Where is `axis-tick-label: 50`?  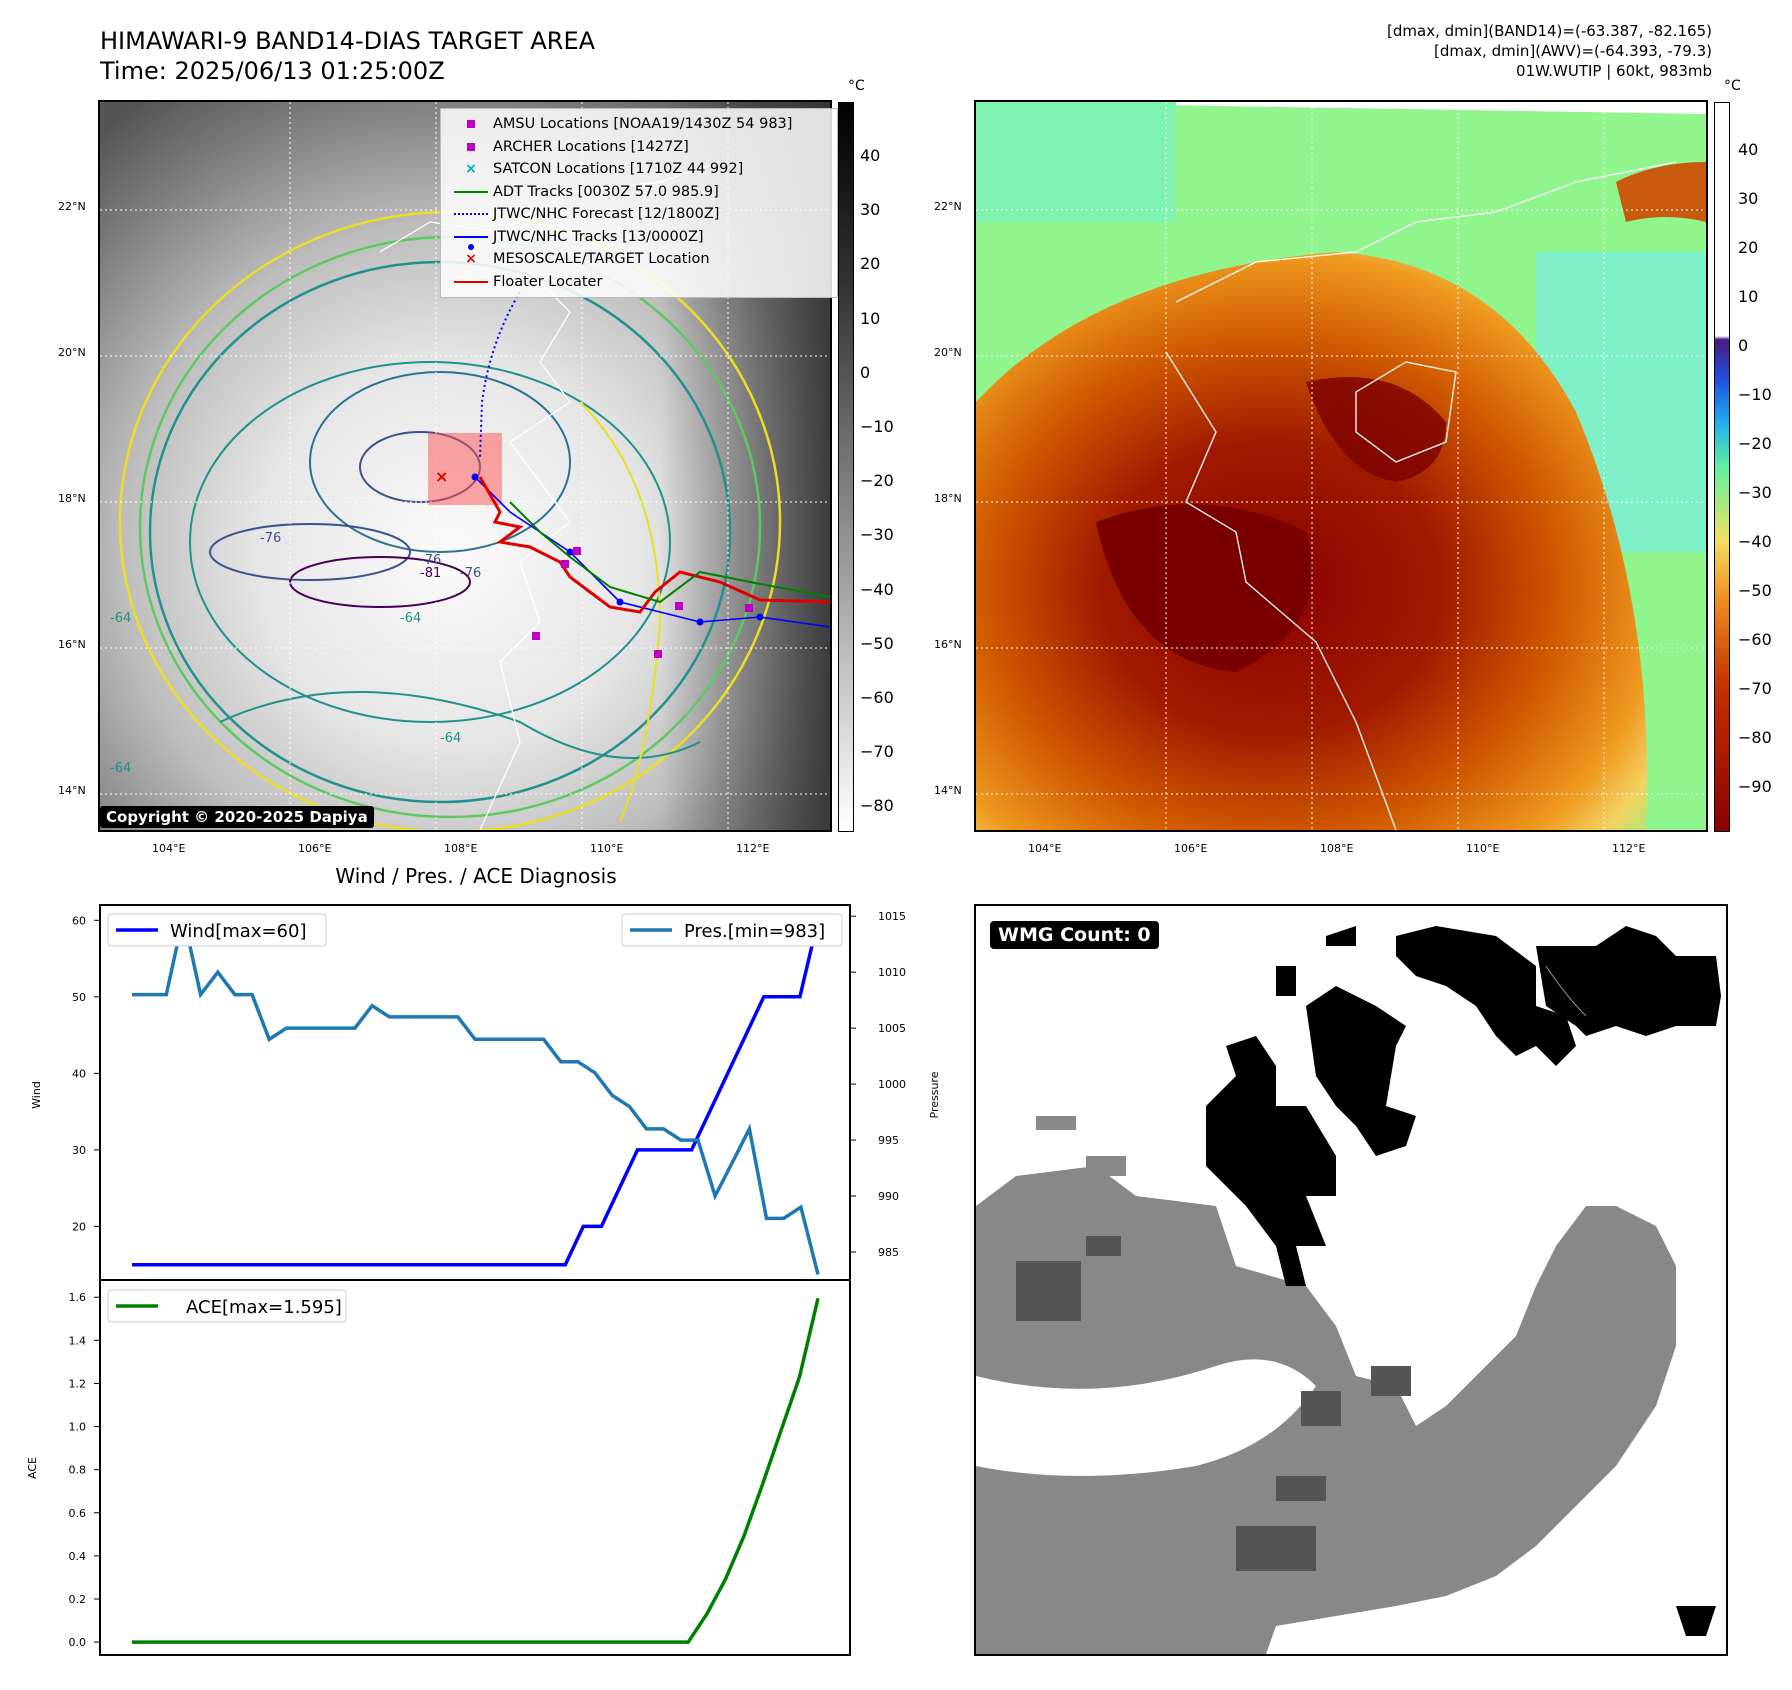
axis-tick-label: 50 is located at coordinates (79, 997).